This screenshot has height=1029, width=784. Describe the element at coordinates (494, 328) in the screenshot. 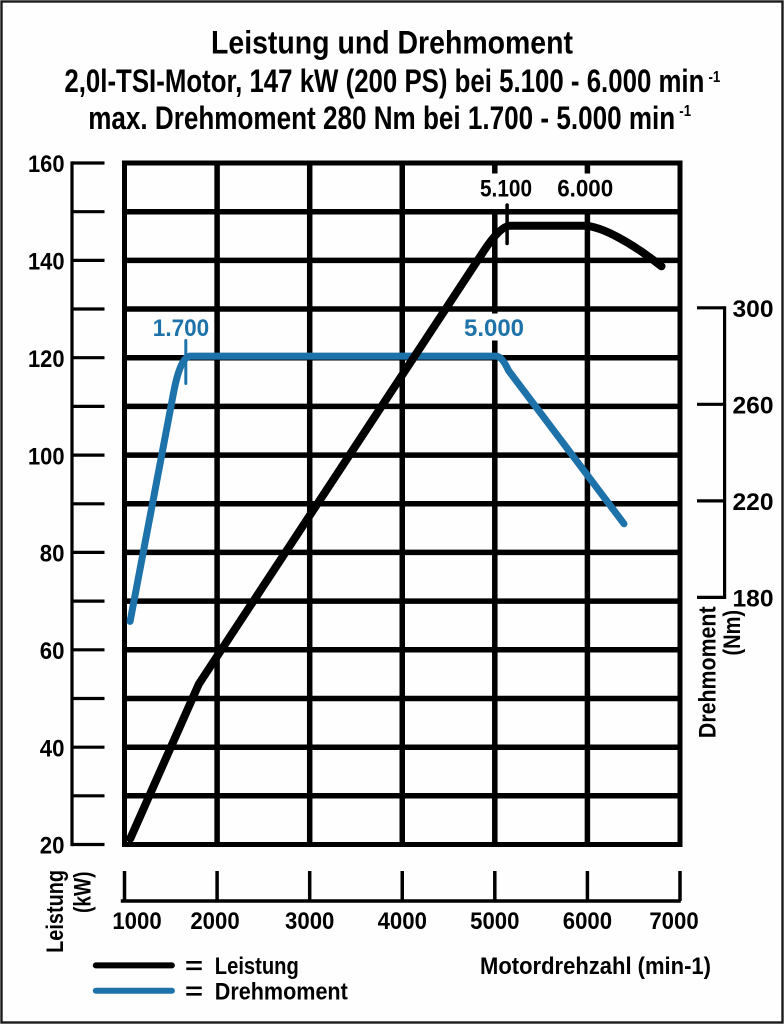

I see `svg-text: 5.000` at that location.